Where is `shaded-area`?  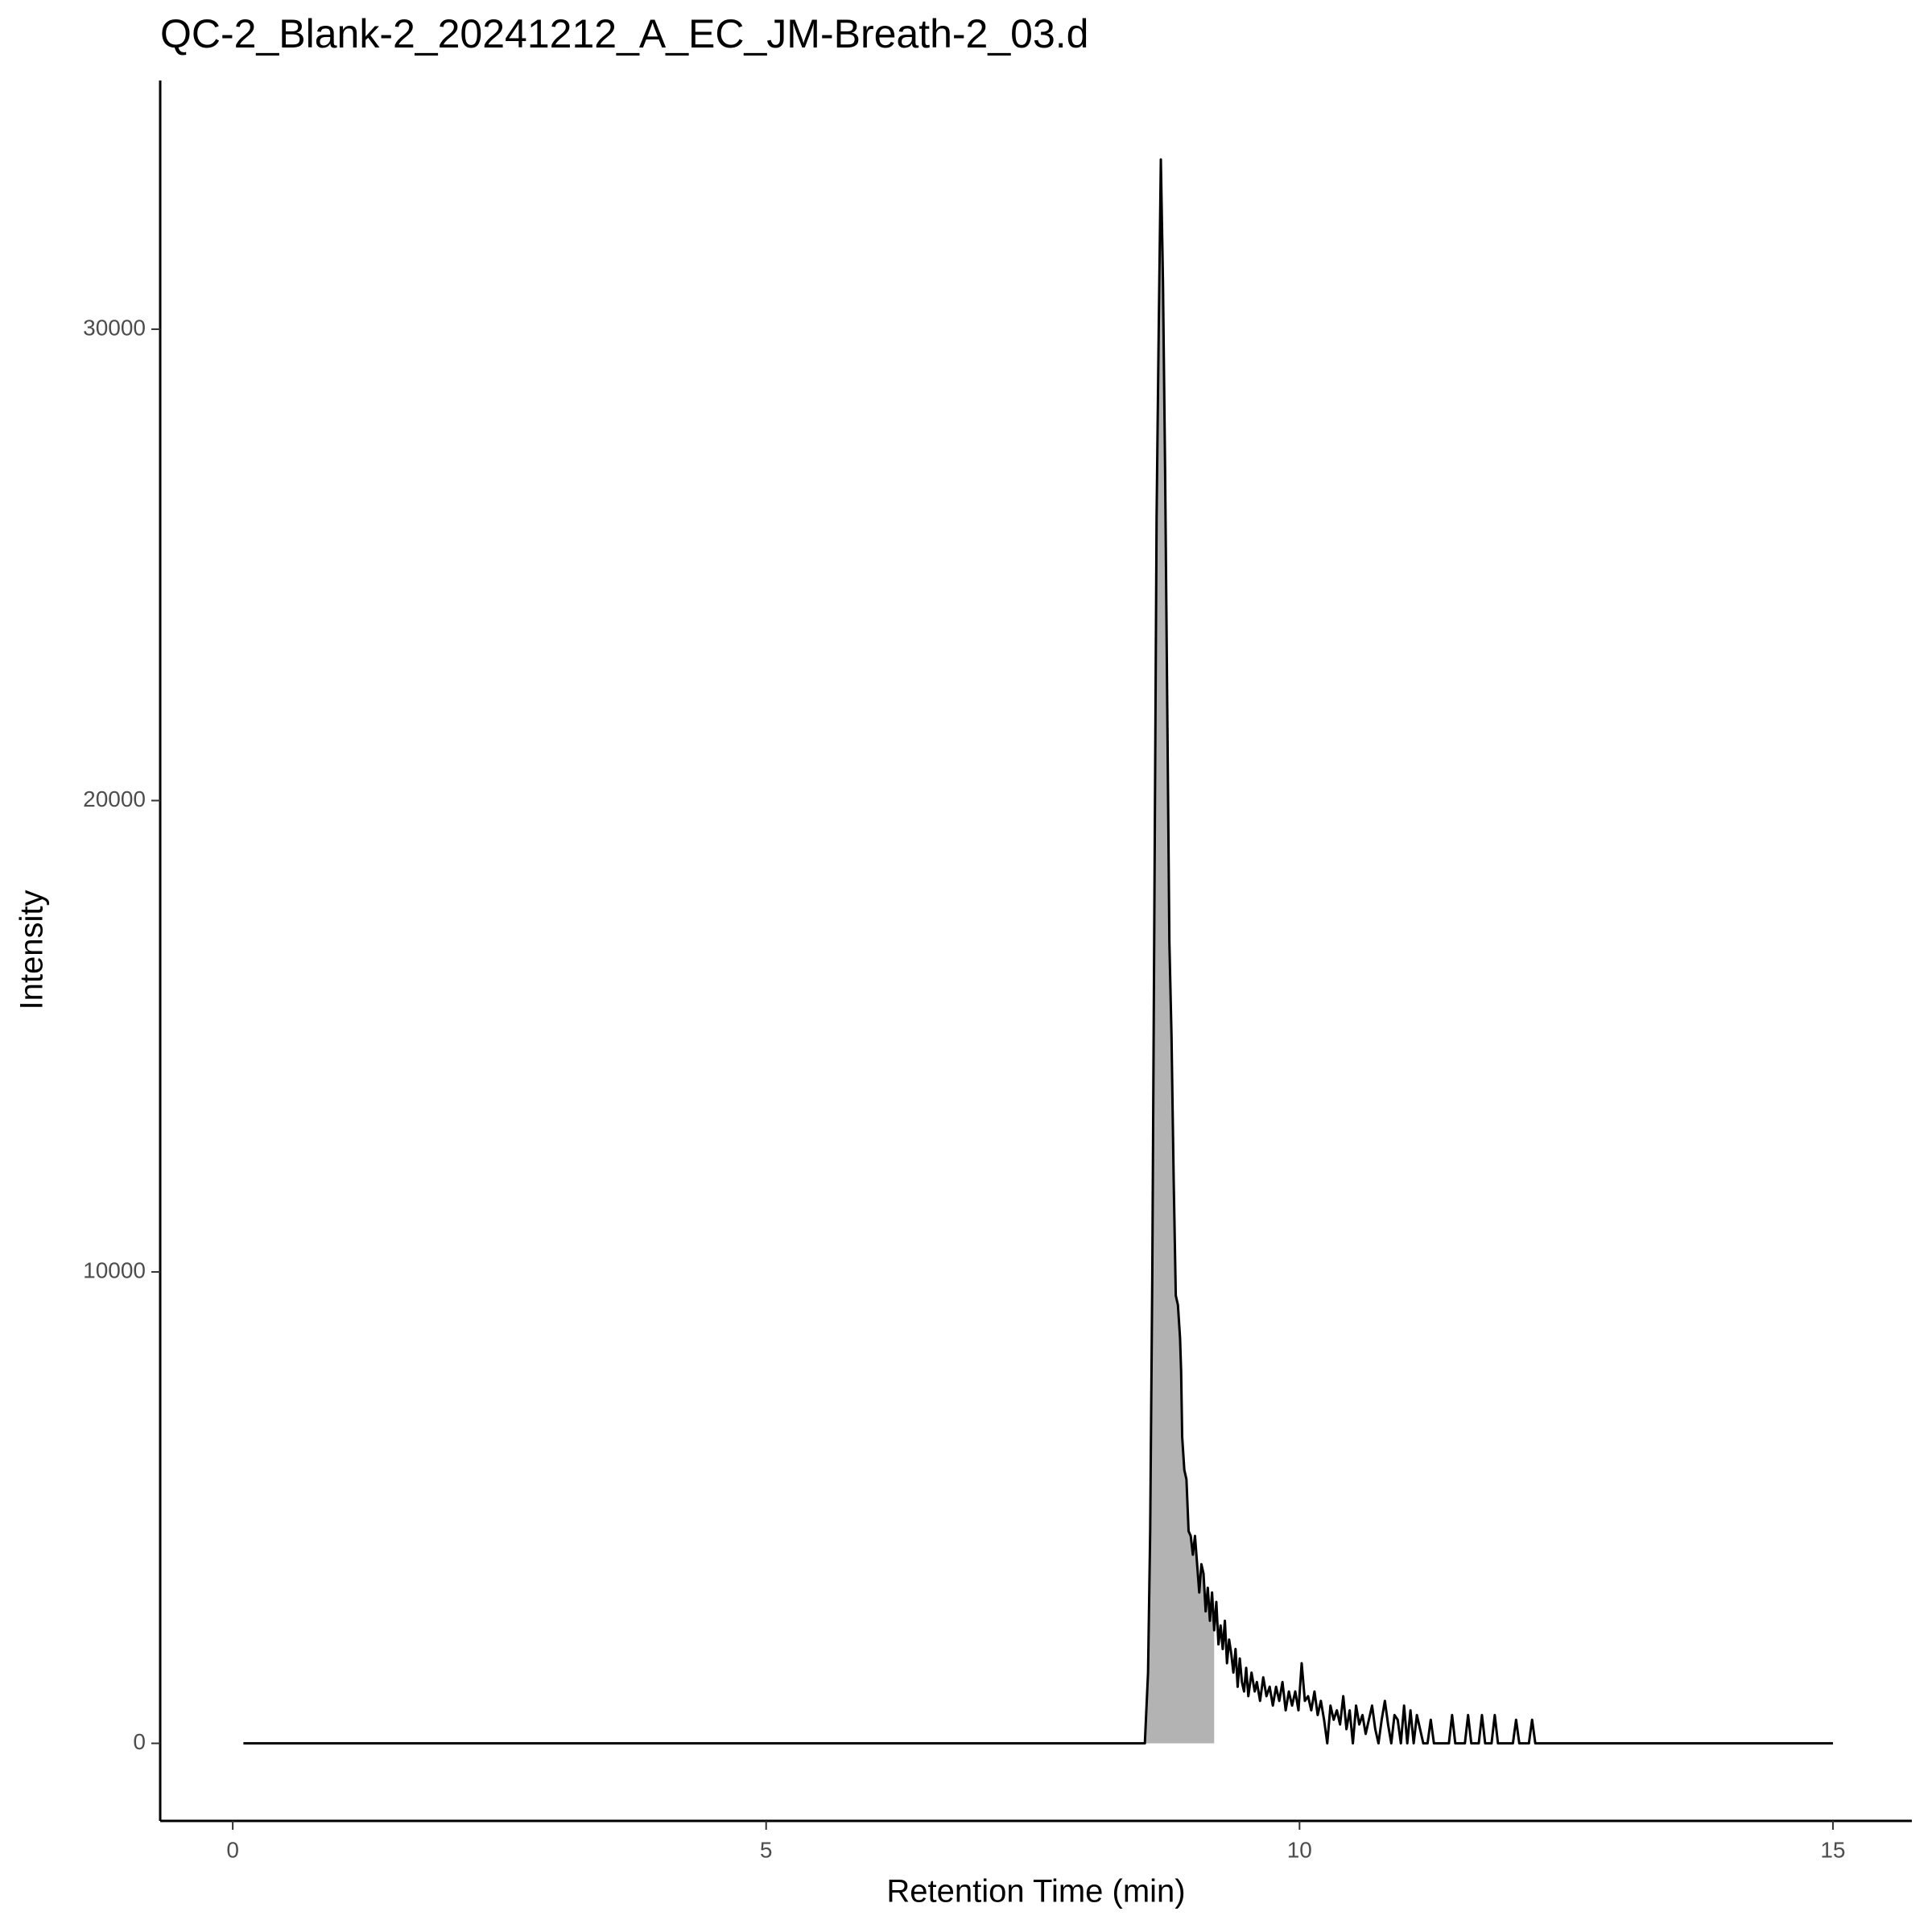
shaded-area is located at coordinates (1180, 951).